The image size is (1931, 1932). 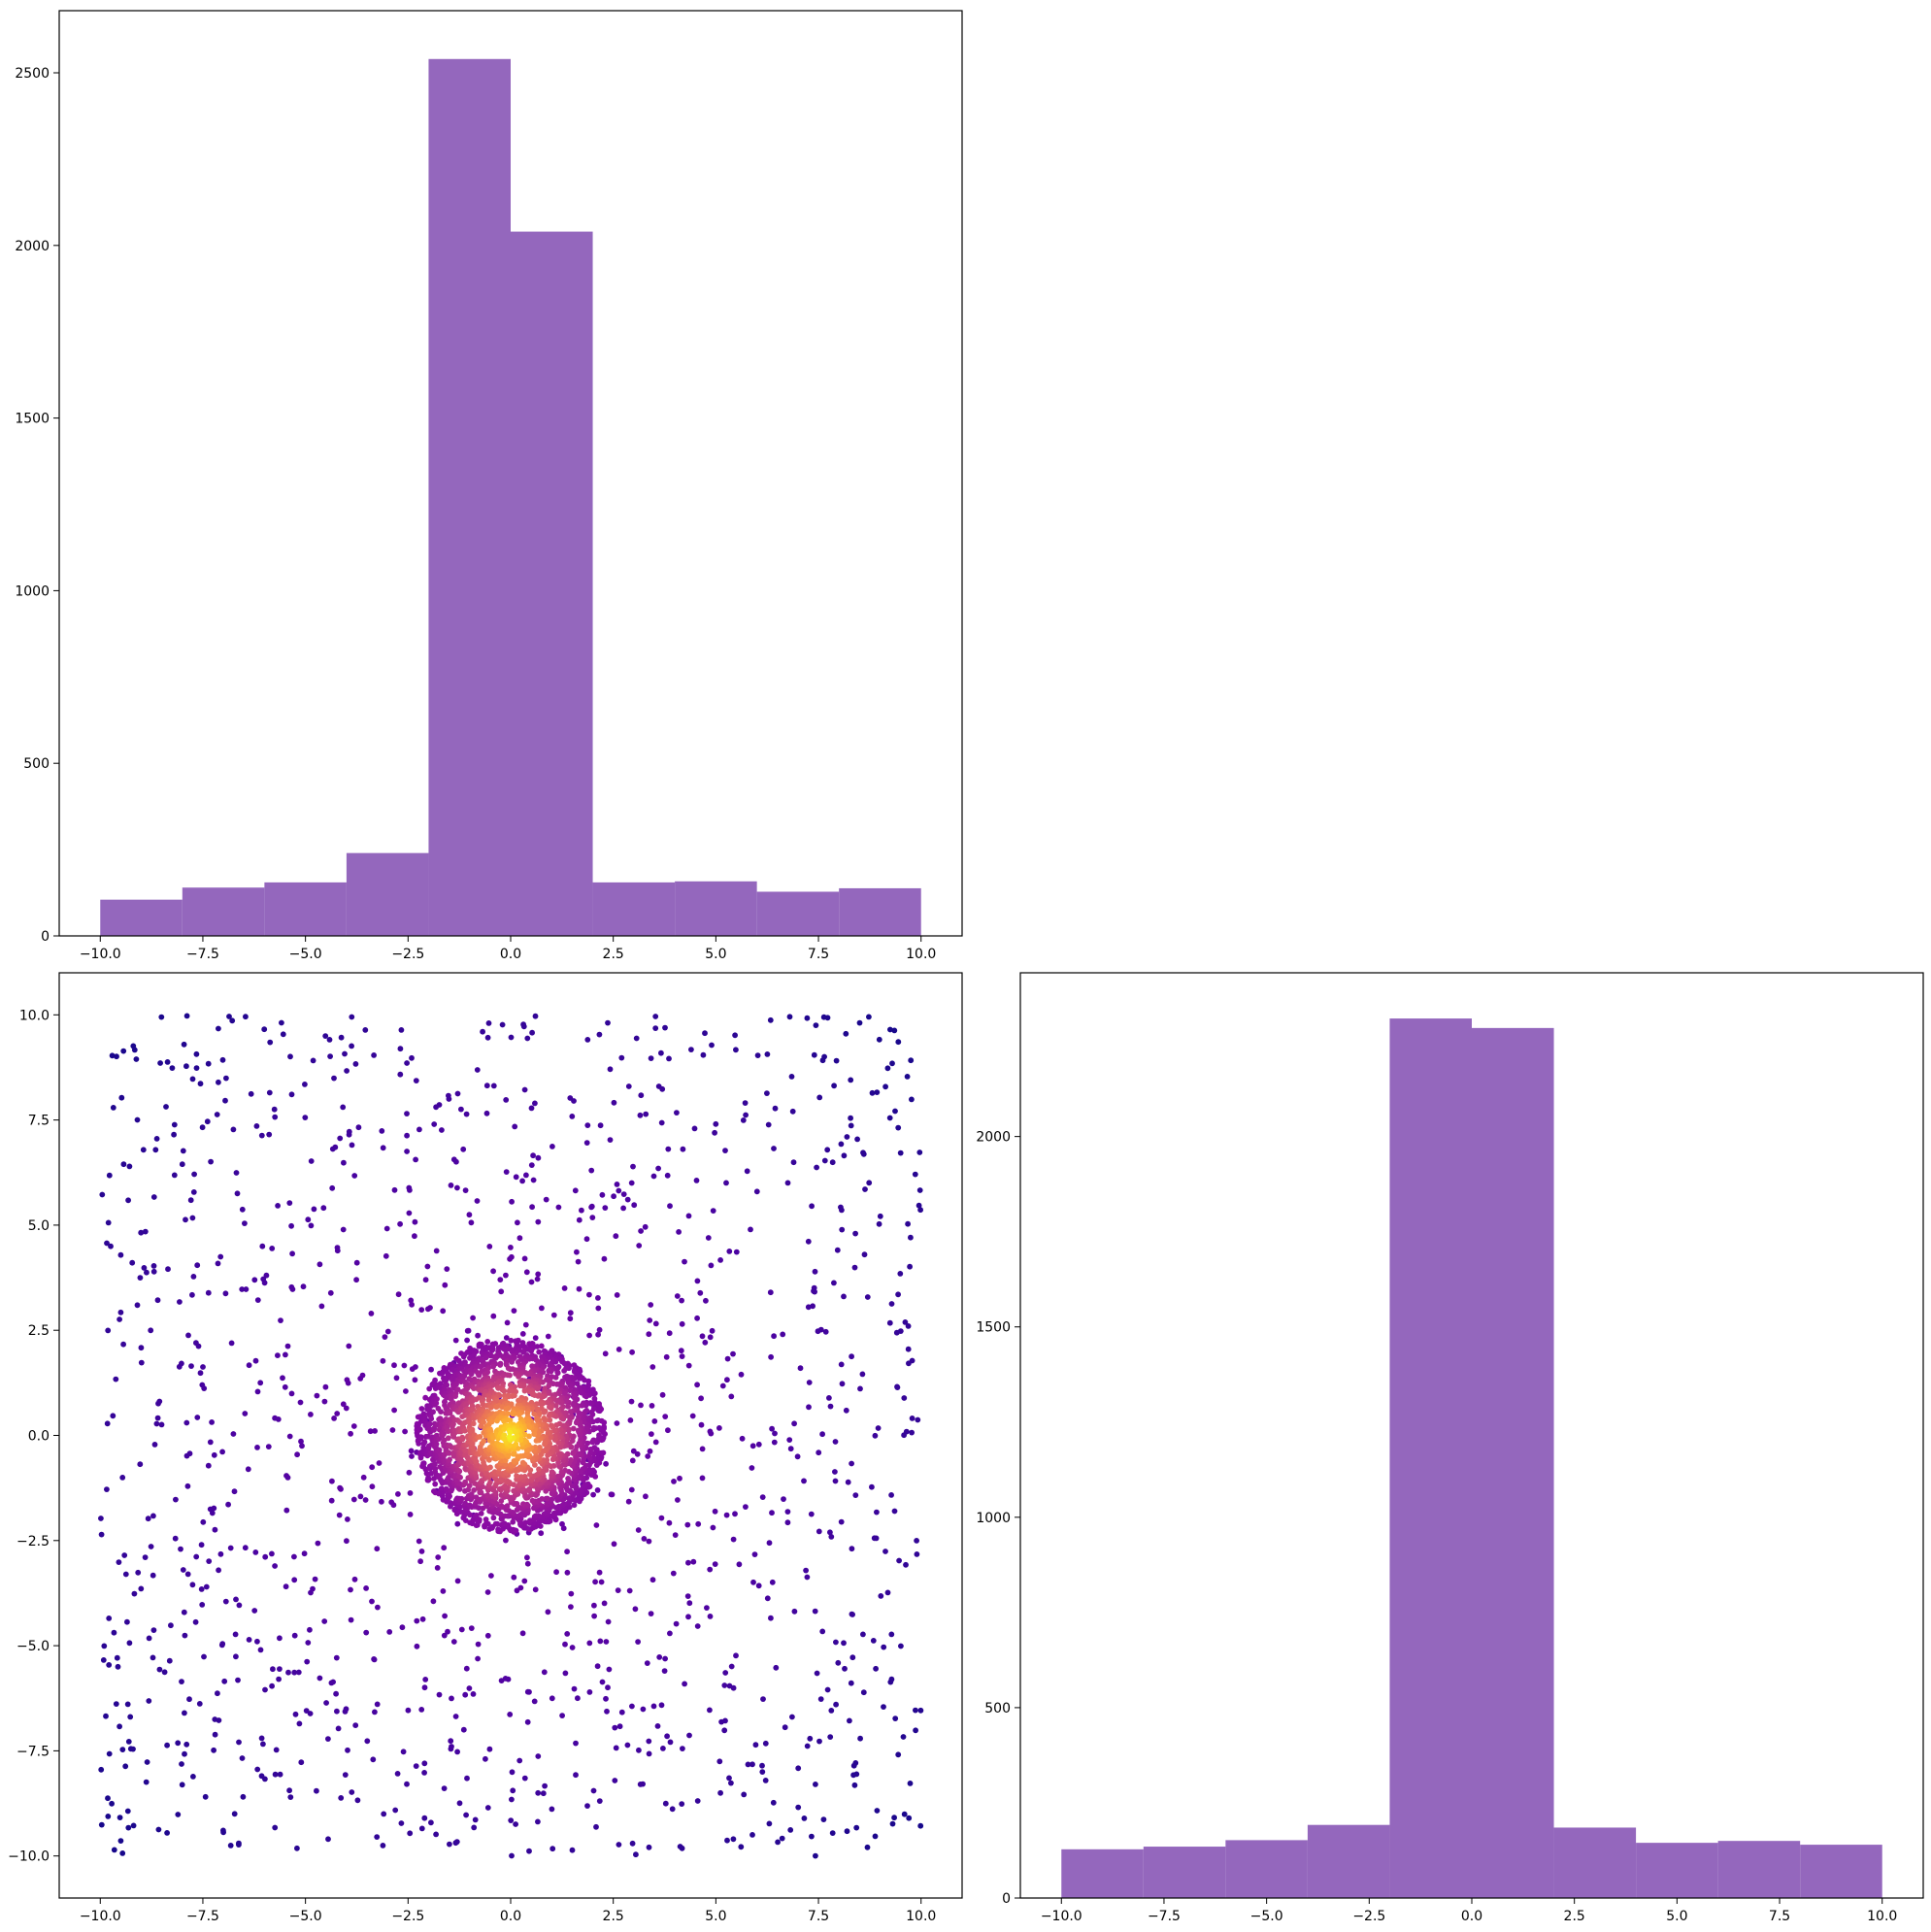 I want to click on y-tick-label: 1000, so click(x=32, y=591).